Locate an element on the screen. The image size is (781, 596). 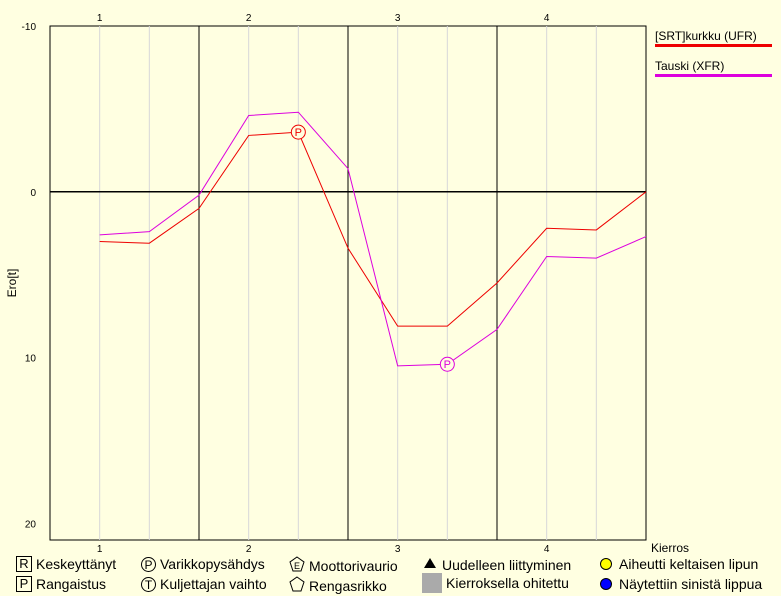
driver-change-icon: T is located at coordinates (148, 584).